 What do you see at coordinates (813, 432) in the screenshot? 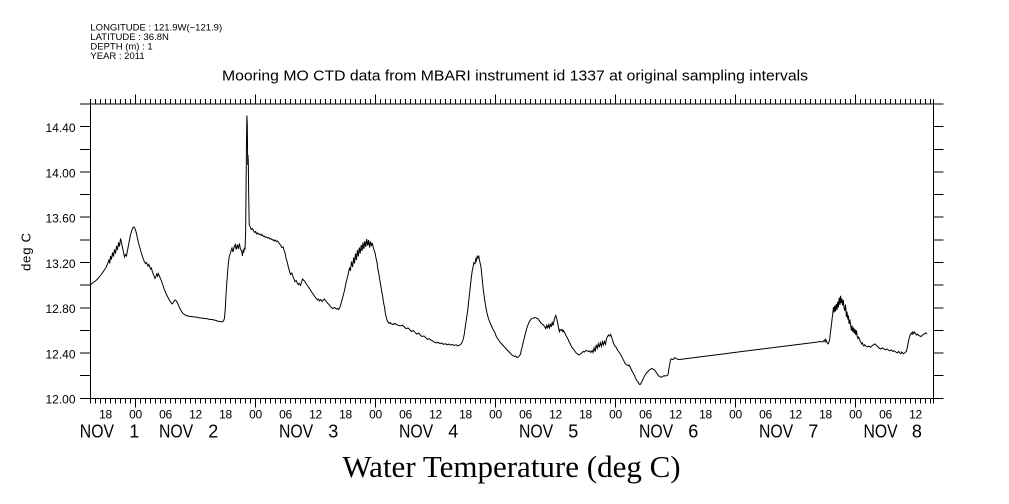
I see `svg-text: 7` at bounding box center [813, 432].